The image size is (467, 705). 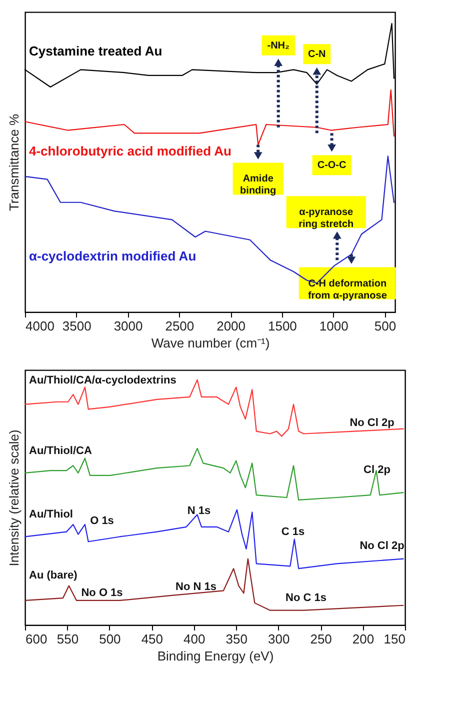 What do you see at coordinates (51, 514) in the screenshot?
I see `series-label: Au/Thiol` at bounding box center [51, 514].